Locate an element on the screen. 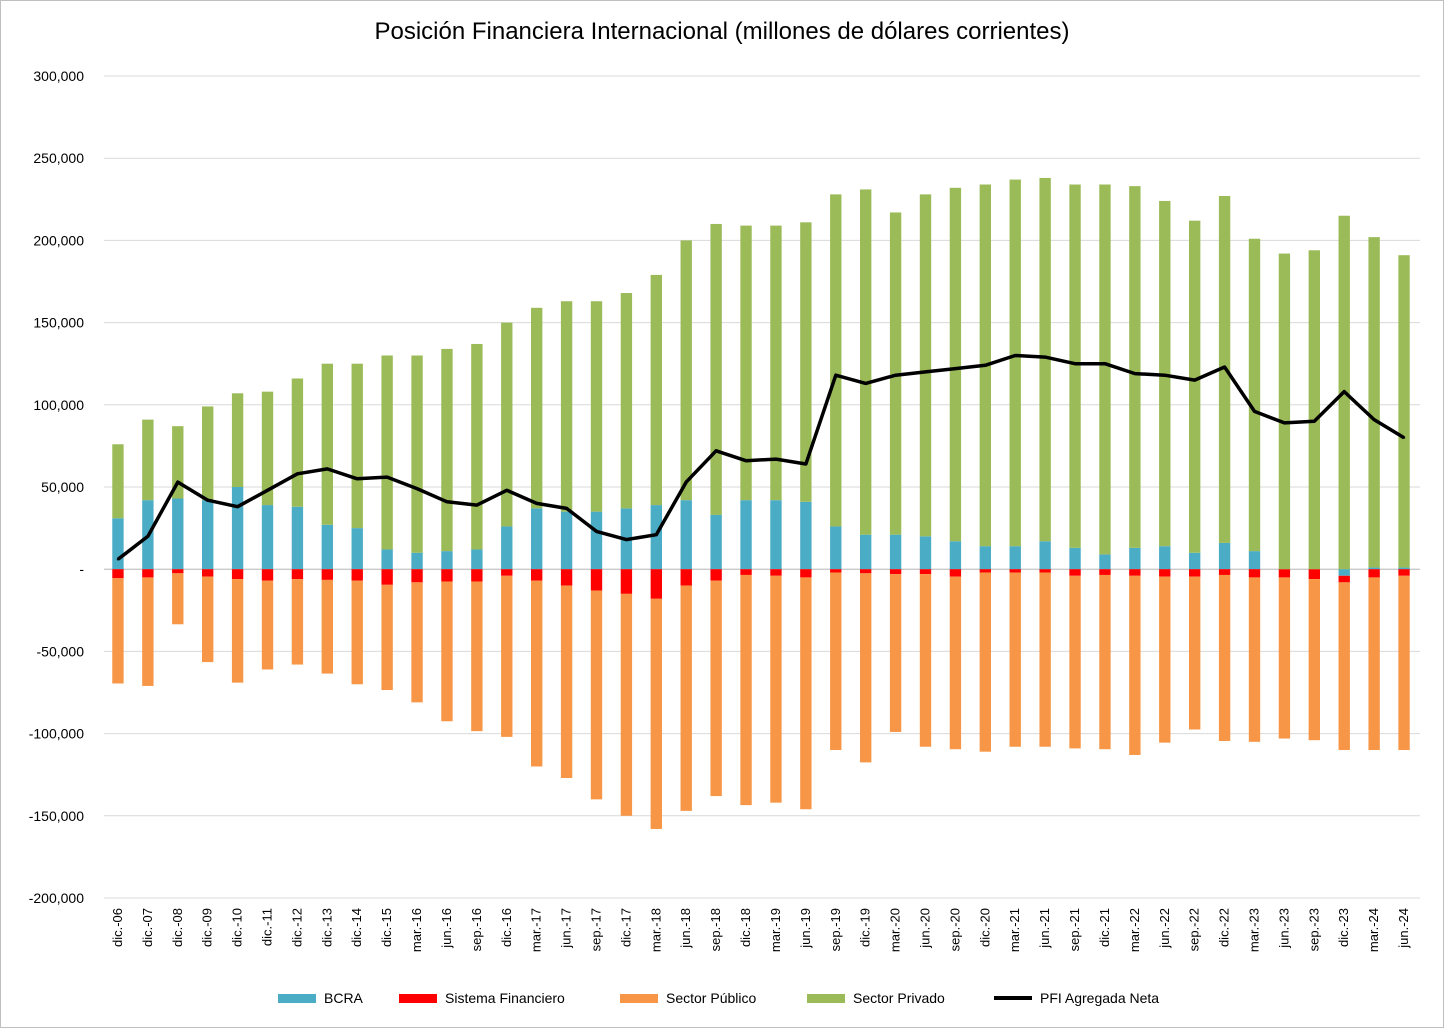  legend-swatch-bcra is located at coordinates (297, 998).